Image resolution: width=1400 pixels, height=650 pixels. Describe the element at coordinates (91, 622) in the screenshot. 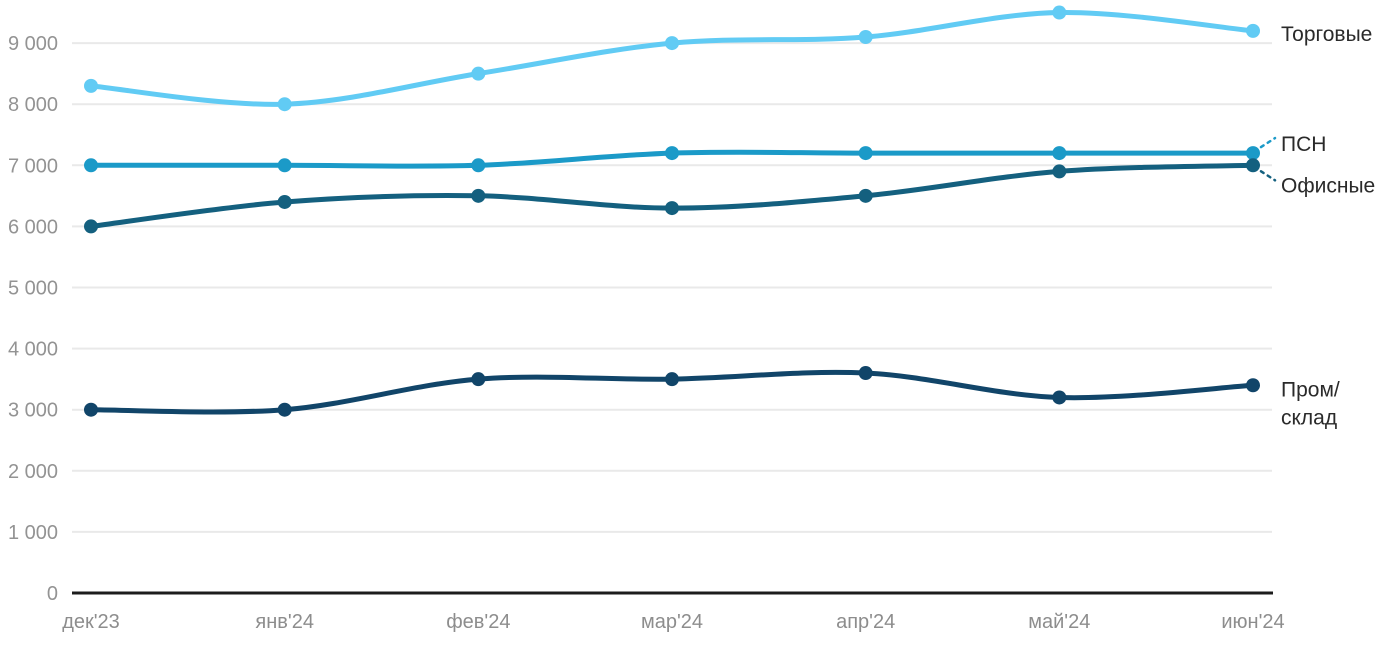

I see `x-tick-label: дек'23` at that location.